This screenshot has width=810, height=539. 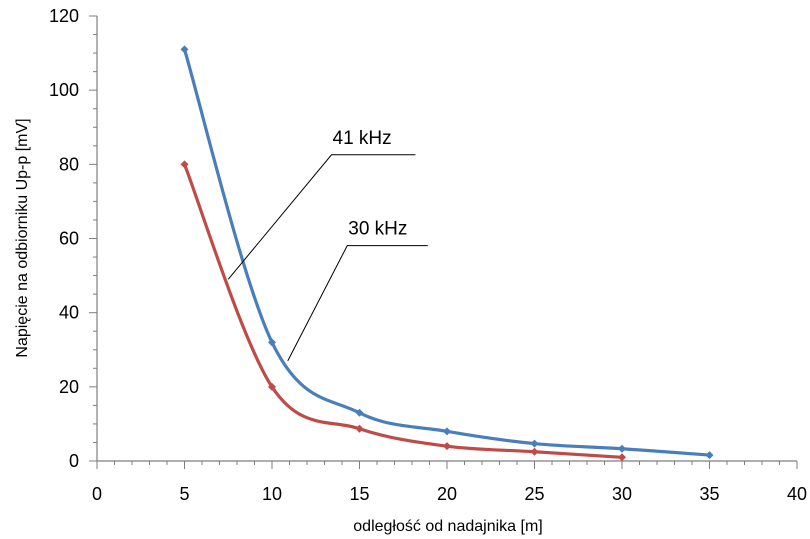 What do you see at coordinates (184, 494) in the screenshot?
I see `x-tick-label: 5` at bounding box center [184, 494].